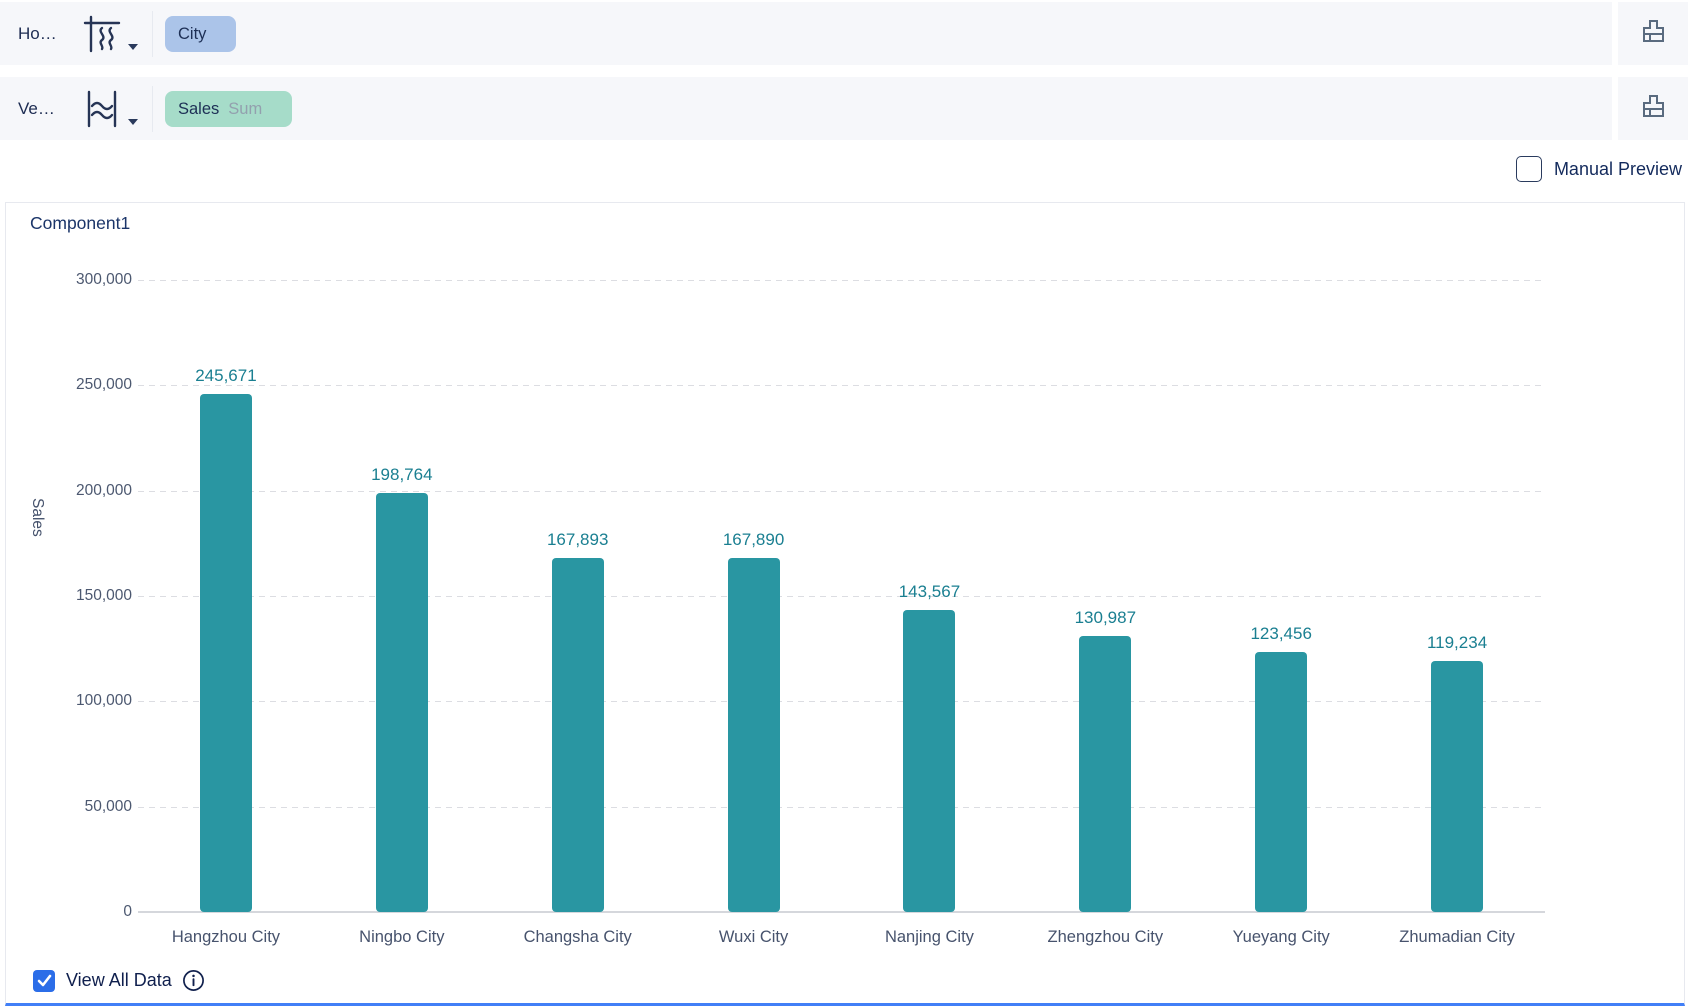  I want to click on y-tick-label: 50,000, so click(108, 806).